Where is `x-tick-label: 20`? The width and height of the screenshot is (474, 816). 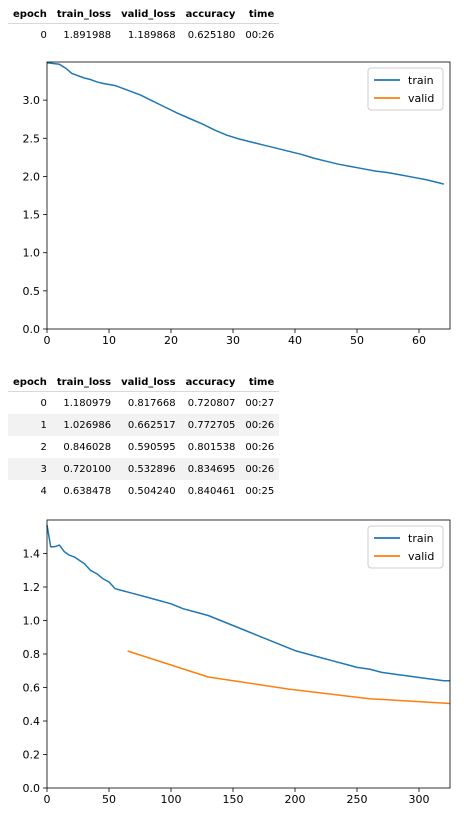
x-tick-label: 20 is located at coordinates (171, 340).